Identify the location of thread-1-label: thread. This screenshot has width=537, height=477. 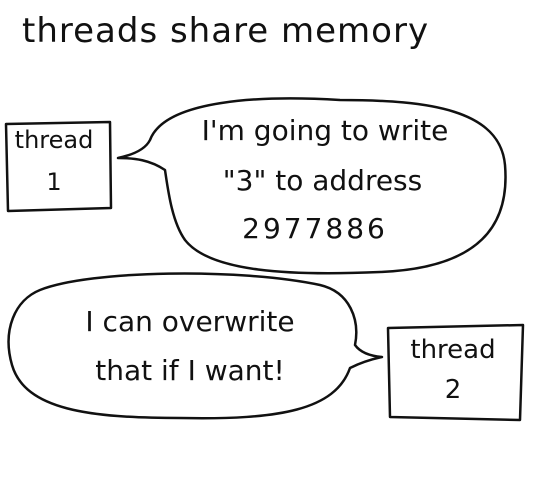
(54, 140).